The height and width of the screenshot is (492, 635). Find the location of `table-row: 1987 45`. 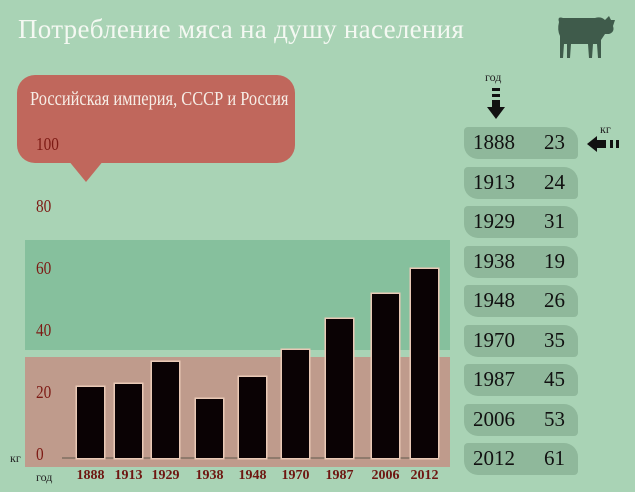

table-row: 1987 45 is located at coordinates (521, 380).